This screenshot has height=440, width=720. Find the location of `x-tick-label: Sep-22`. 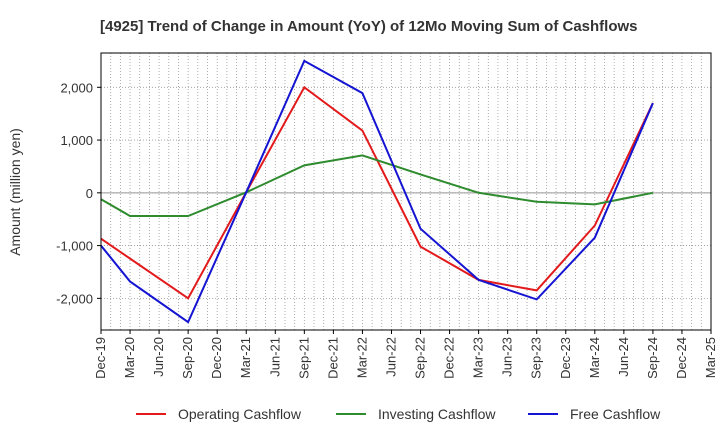

x-tick-label: Sep-22 is located at coordinates (420, 358).